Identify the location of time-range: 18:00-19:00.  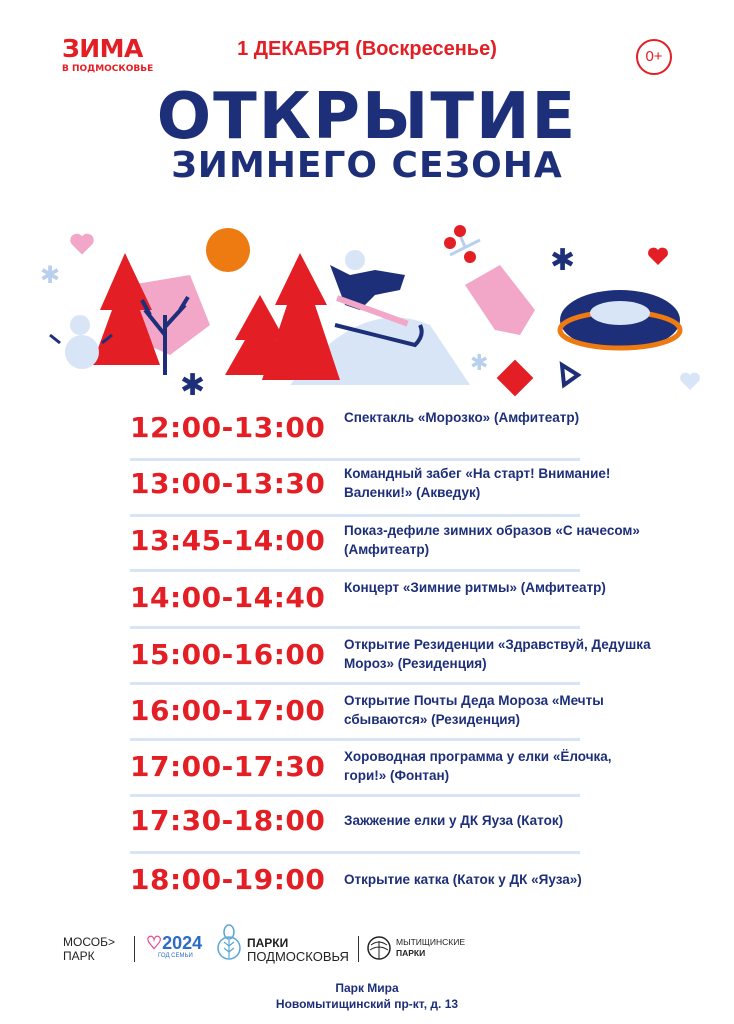
(228, 879).